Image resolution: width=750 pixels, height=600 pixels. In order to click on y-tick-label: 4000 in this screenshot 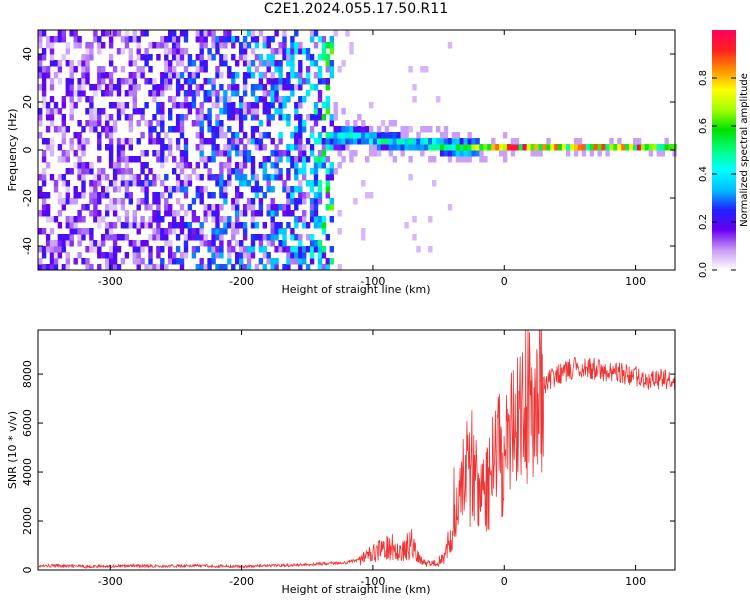, I will do `click(27, 472)`.